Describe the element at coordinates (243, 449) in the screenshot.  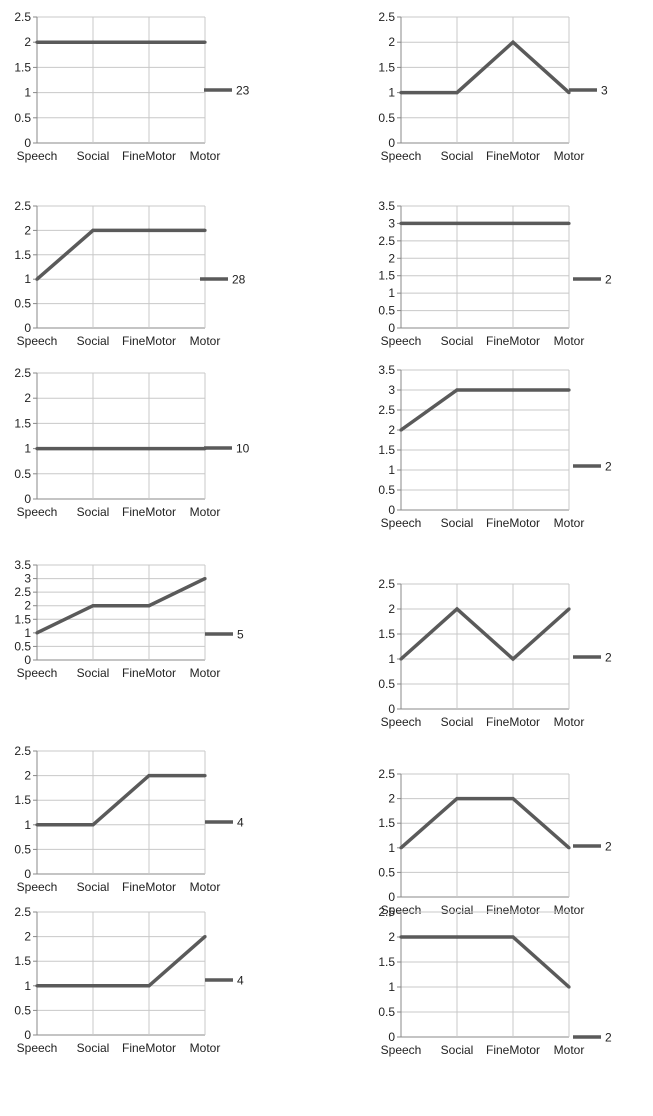
I see `legend-label: 10` at that location.